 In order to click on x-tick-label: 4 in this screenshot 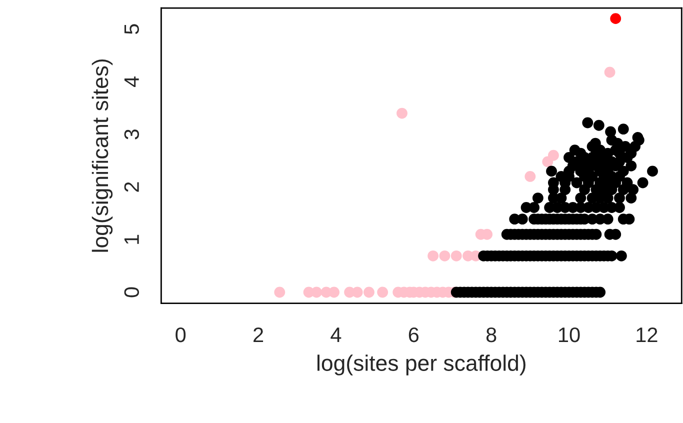, I will do `click(336, 335)`.